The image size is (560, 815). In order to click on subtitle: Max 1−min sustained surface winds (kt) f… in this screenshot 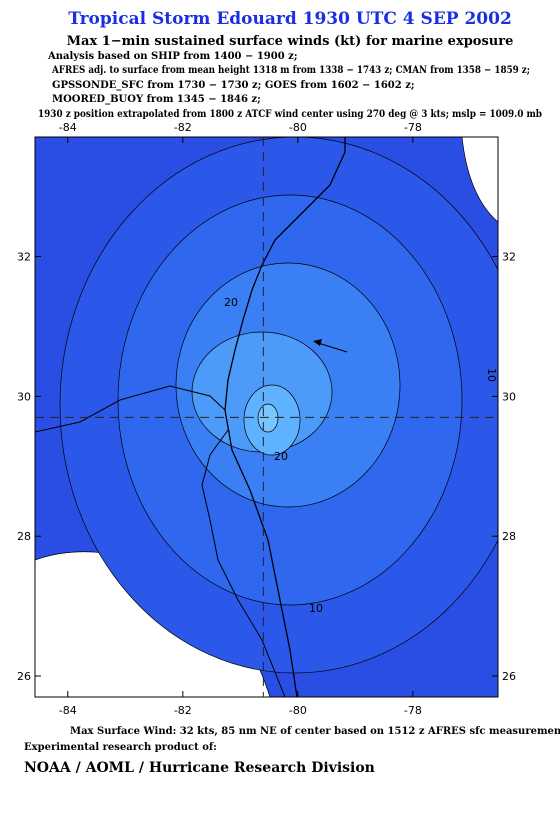, I will do `click(290, 41)`.